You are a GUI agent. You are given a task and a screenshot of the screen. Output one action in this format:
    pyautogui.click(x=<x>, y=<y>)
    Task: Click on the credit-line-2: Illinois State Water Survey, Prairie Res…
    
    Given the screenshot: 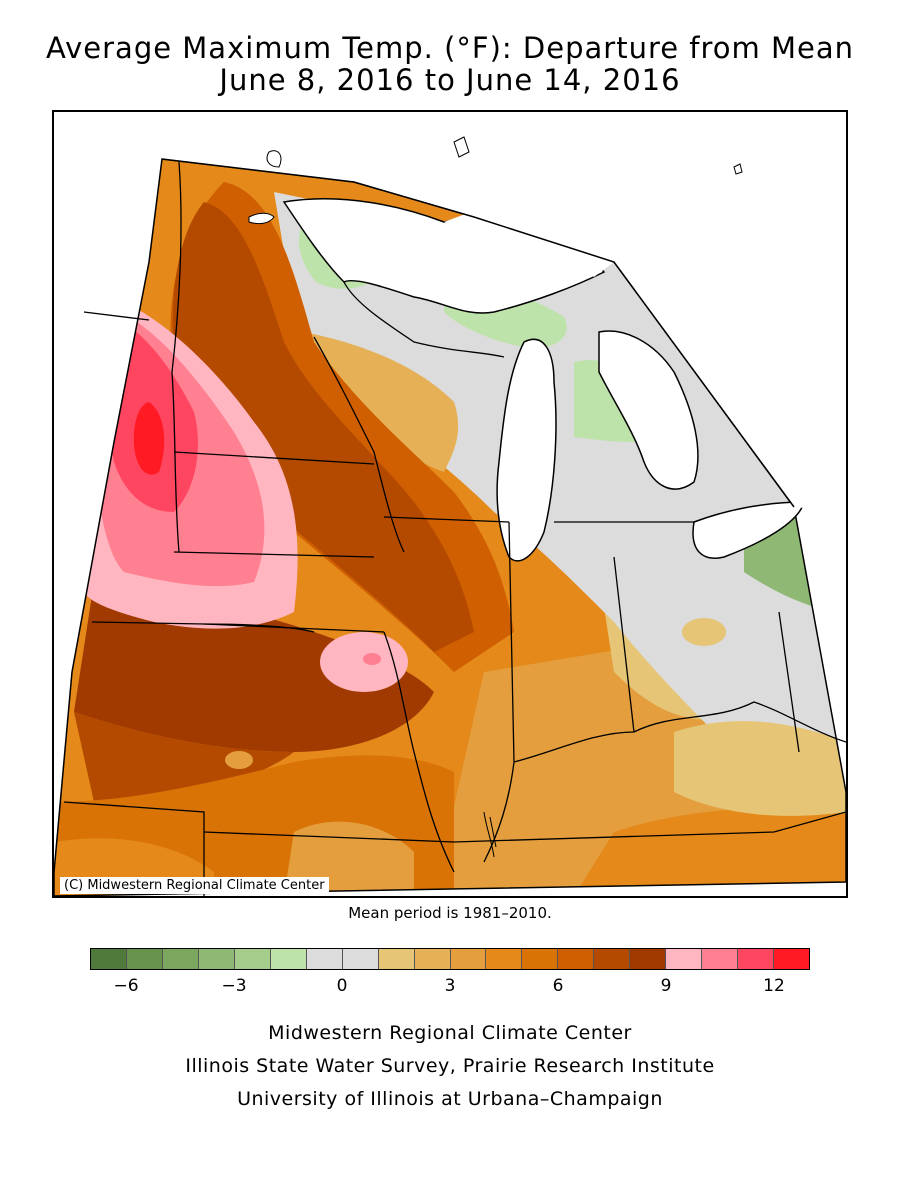 What is the action you would take?
    pyautogui.click(x=450, y=1066)
    